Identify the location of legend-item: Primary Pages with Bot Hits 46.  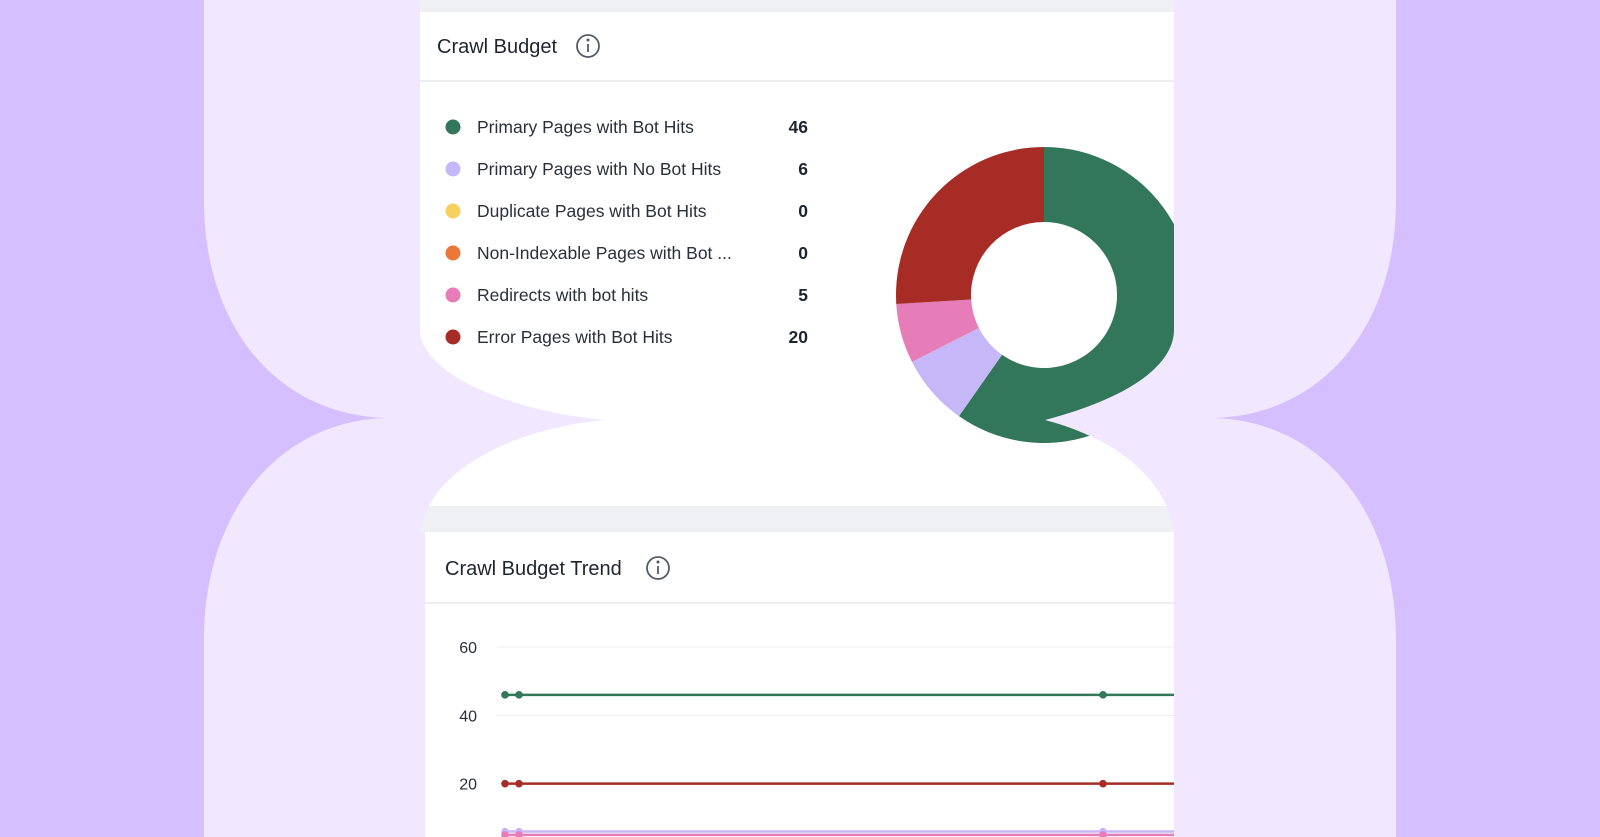
(627, 127).